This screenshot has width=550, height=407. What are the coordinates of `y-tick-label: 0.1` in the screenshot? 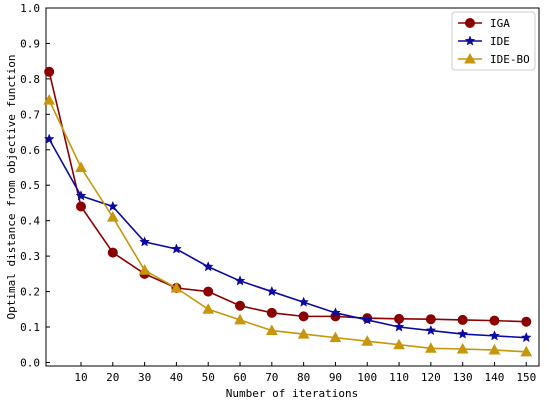 It's located at (30, 327).